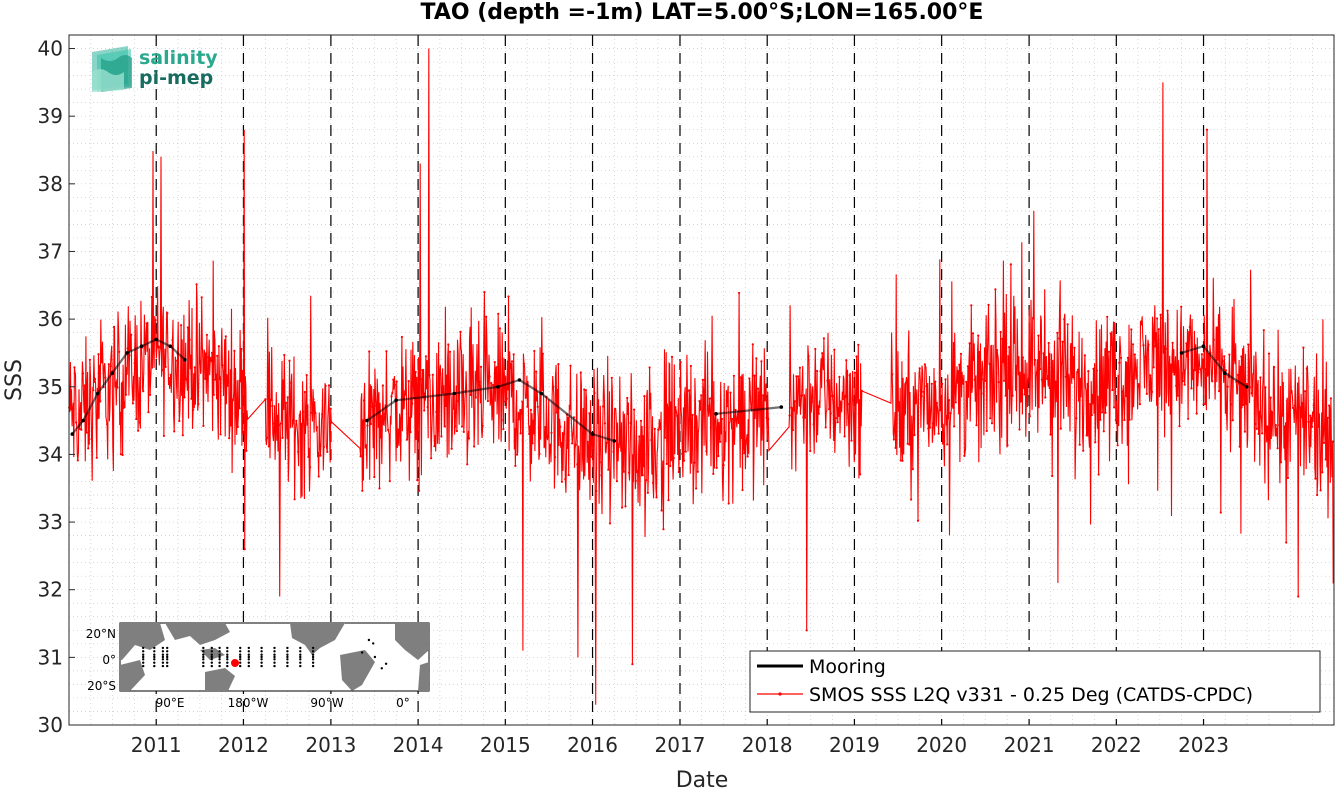 This screenshot has height=790, width=1336. What do you see at coordinates (176, 78) in the screenshot?
I see `logo-line2: pi-mep` at bounding box center [176, 78].